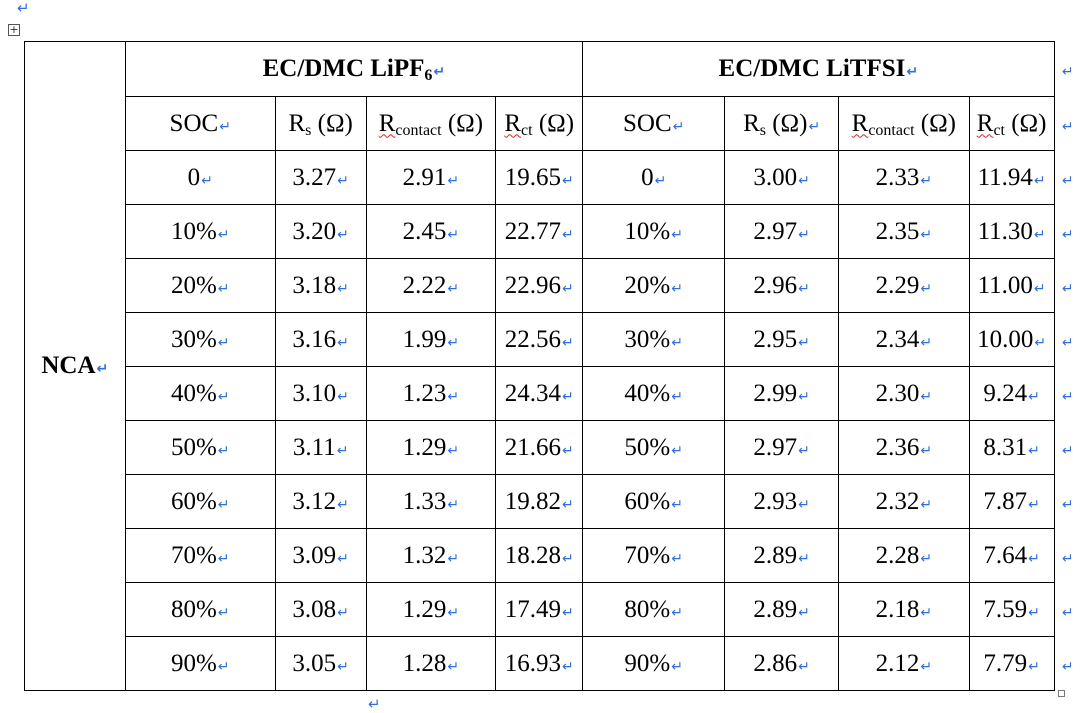  I want to click on col-header-soc-lipf6: SOC↵, so click(200, 124).